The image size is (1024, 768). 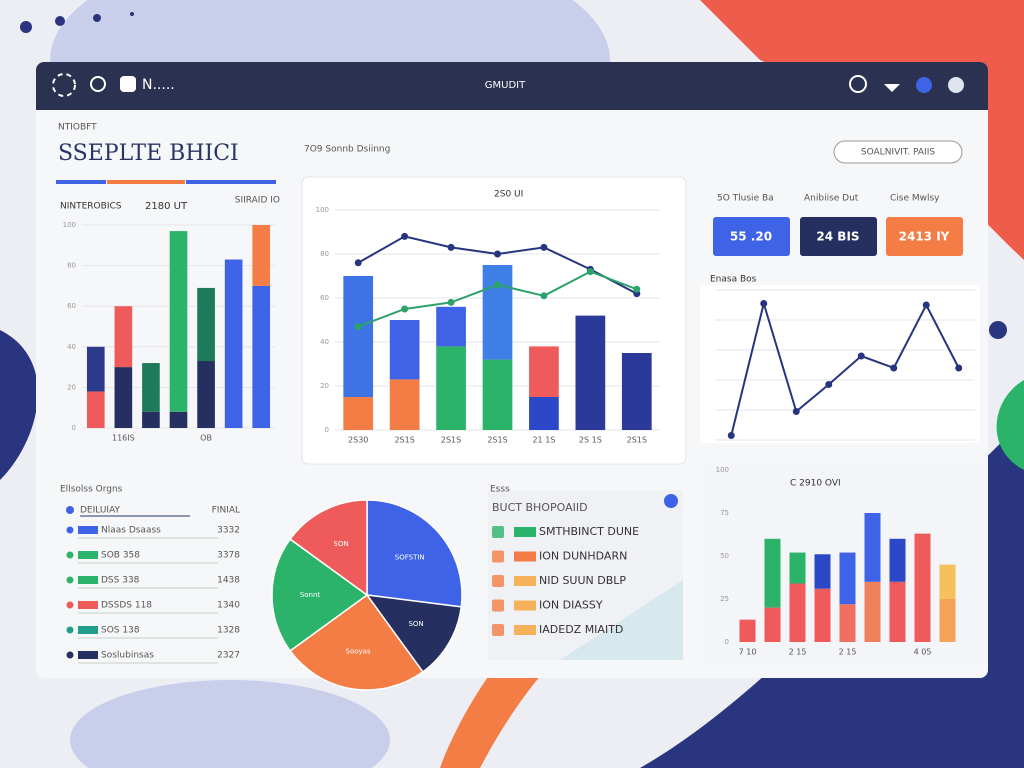 What do you see at coordinates (98, 84) in the screenshot?
I see `search-icon` at bounding box center [98, 84].